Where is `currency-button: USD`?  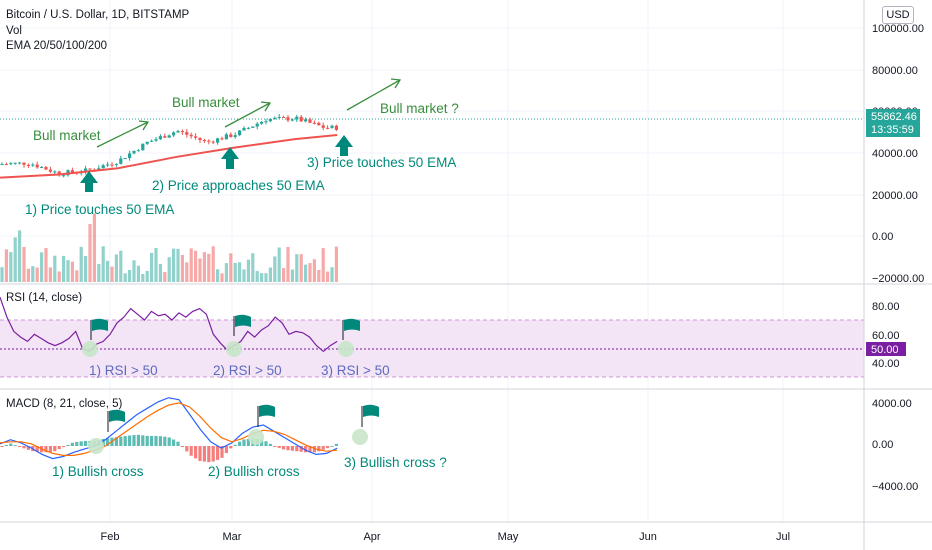
currency-button: USD is located at coordinates (898, 15).